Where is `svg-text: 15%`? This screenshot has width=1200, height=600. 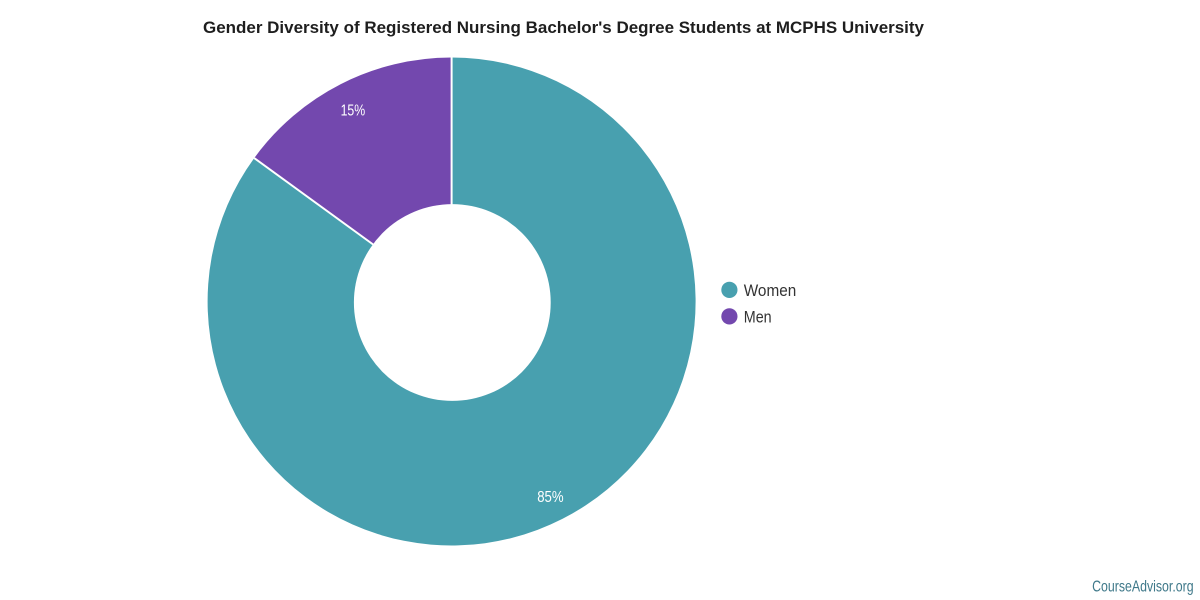
svg-text: 15% is located at coordinates (353, 111).